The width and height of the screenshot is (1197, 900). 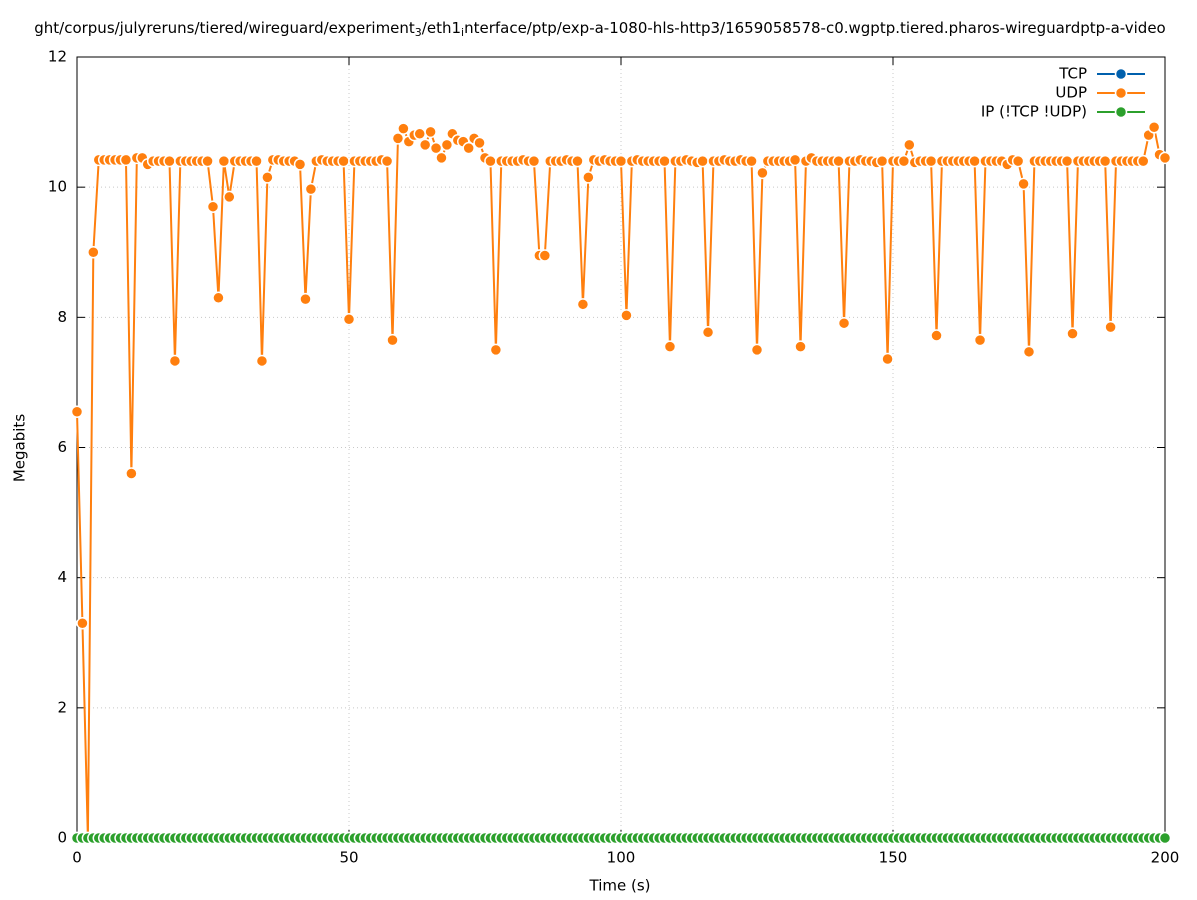 I want to click on x-axis-label: Time (s), so click(x=620, y=886).